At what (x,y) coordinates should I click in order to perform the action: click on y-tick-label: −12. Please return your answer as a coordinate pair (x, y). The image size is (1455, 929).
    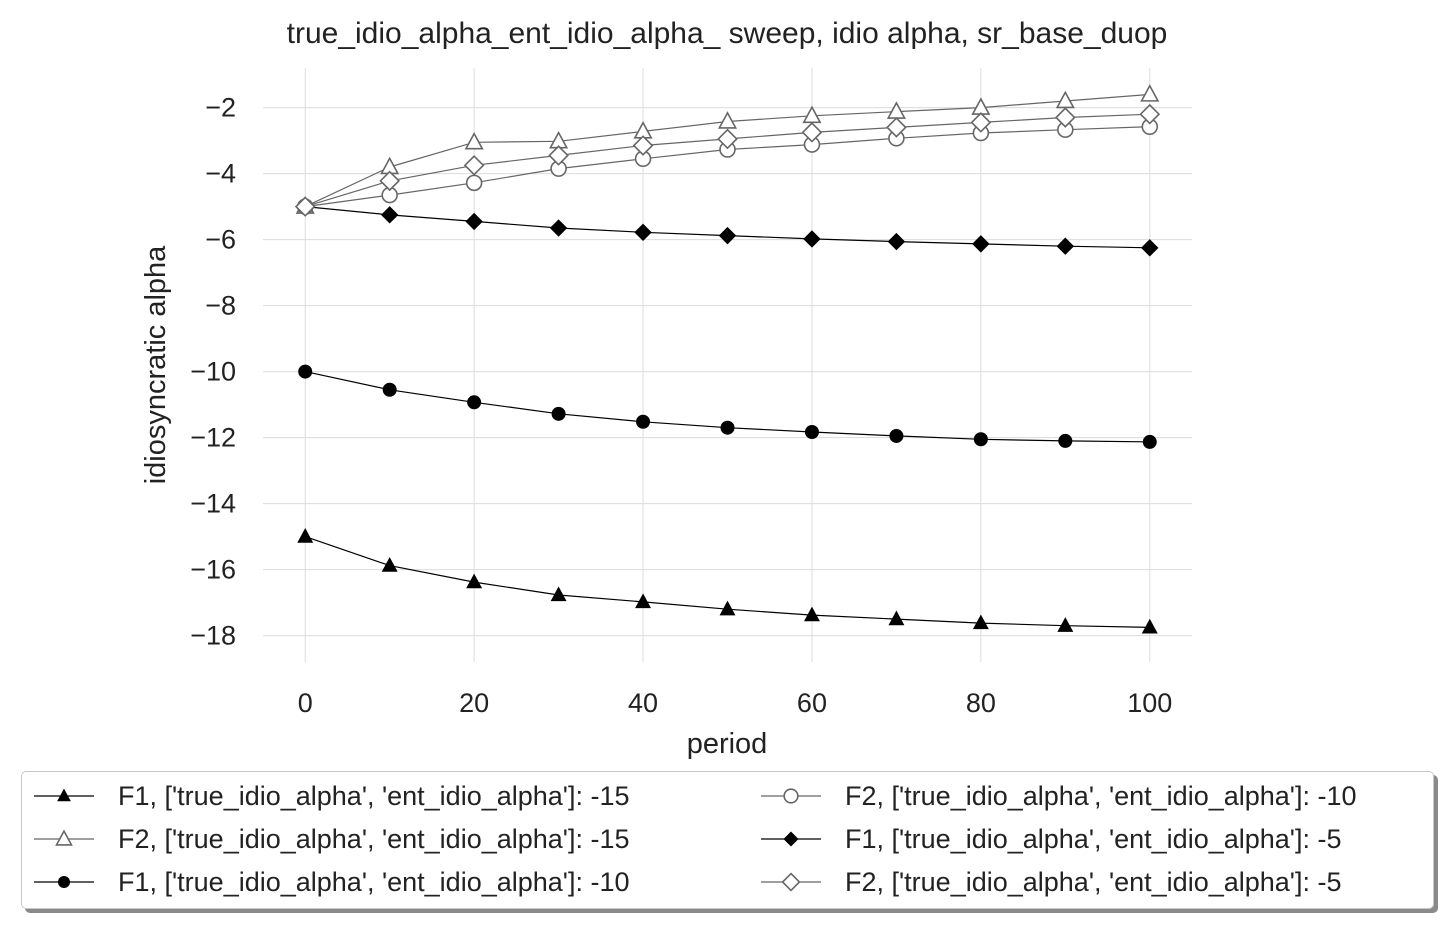
    Looking at the image, I should click on (213, 438).